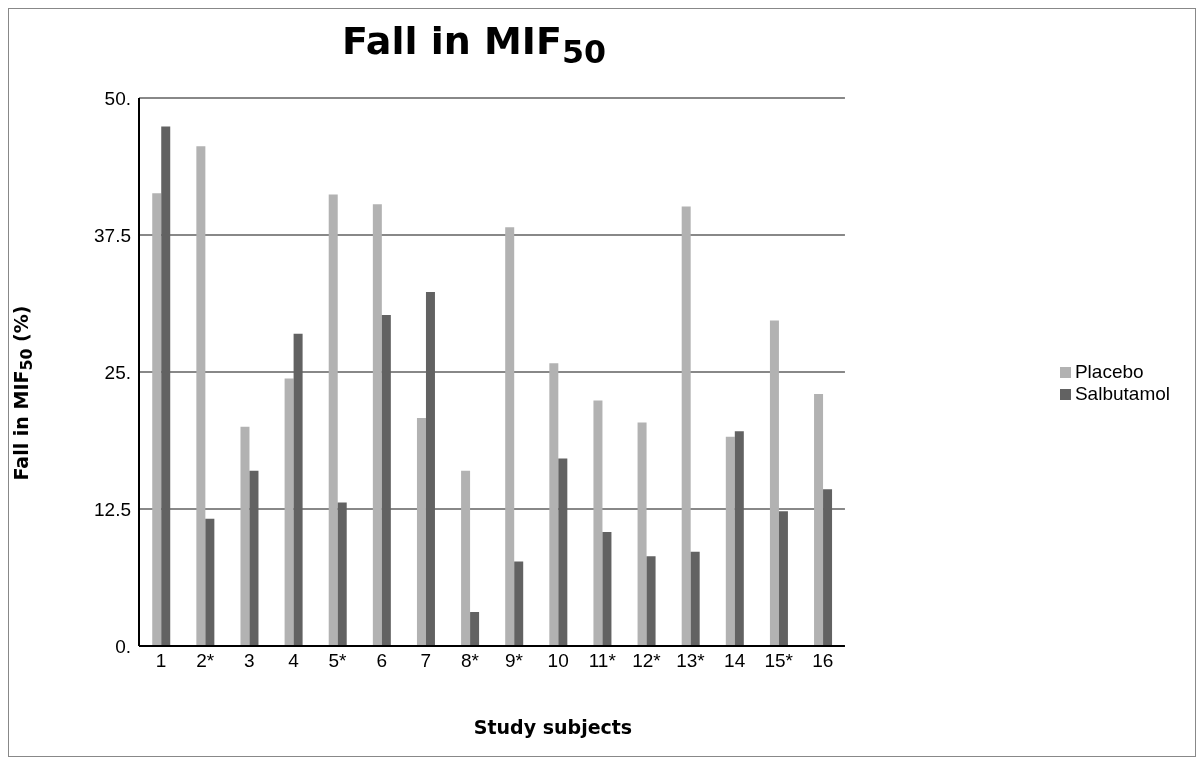 Image resolution: width=1204 pixels, height=765 pixels. Describe the element at coordinates (426, 661) in the screenshot. I see `x-tick-label: 7` at that location.